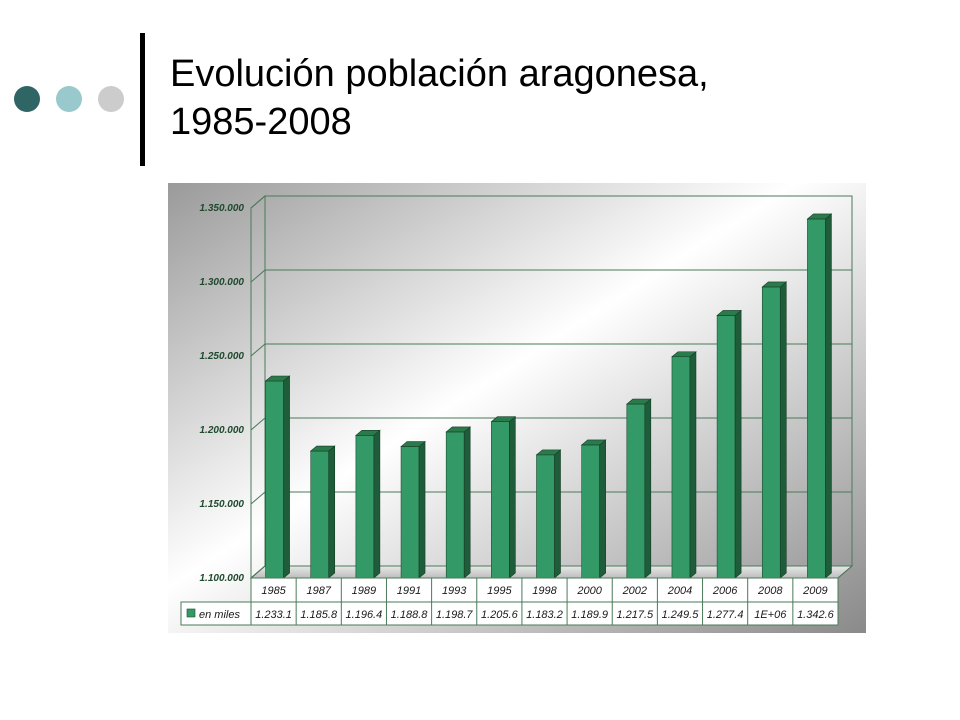  Describe the element at coordinates (589, 591) in the screenshot. I see `x-tick-label: 2000` at that location.